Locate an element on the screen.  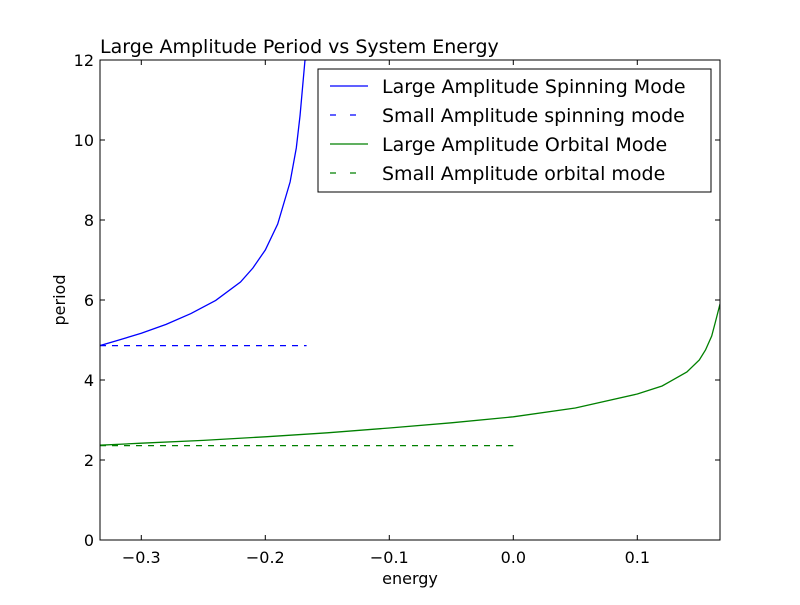
y-tick-label: 8 is located at coordinates (89, 220).